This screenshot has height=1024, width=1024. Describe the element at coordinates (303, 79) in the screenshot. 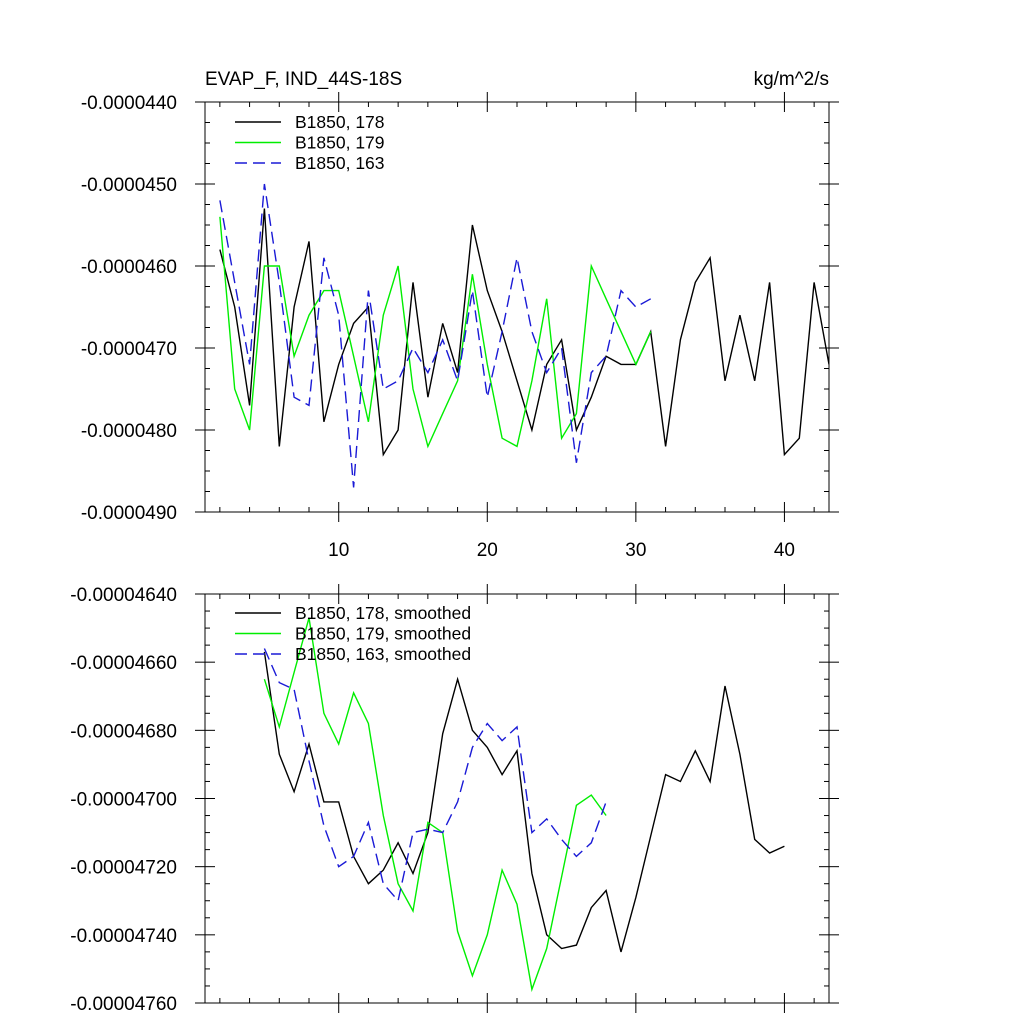

I see `chart-title: EVAP_F, IND_44S-18S` at that location.